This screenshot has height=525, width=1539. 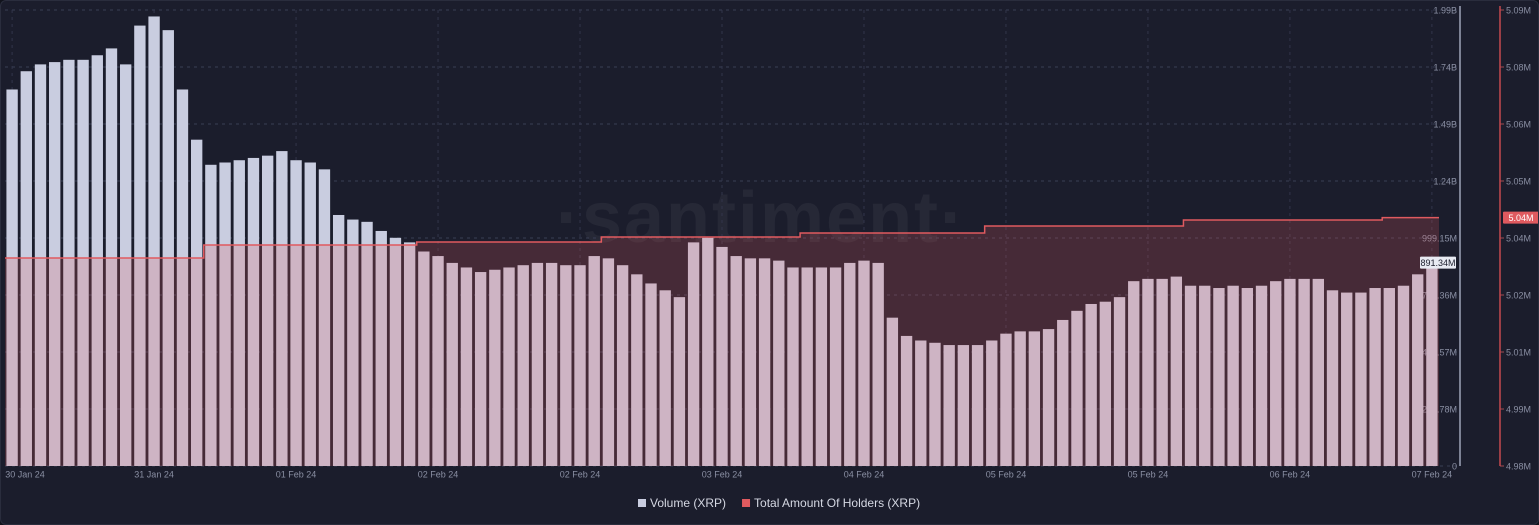 What do you see at coordinates (1445, 124) in the screenshot?
I see `y-tick-label: 1.49B` at bounding box center [1445, 124].